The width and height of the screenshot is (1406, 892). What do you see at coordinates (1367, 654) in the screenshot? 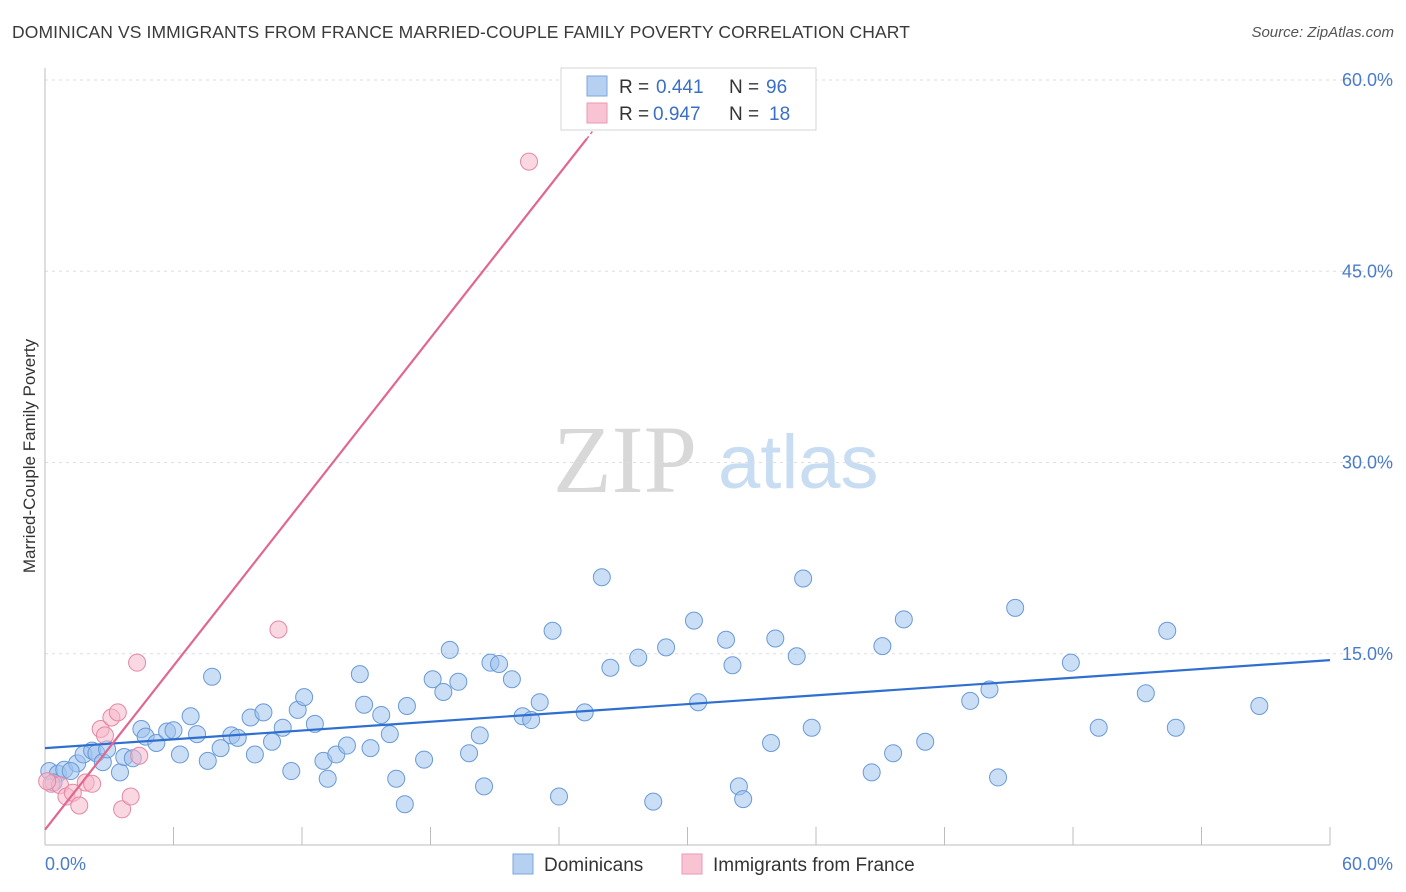
I see `y-tick-label: 15.0%` at bounding box center [1367, 654].